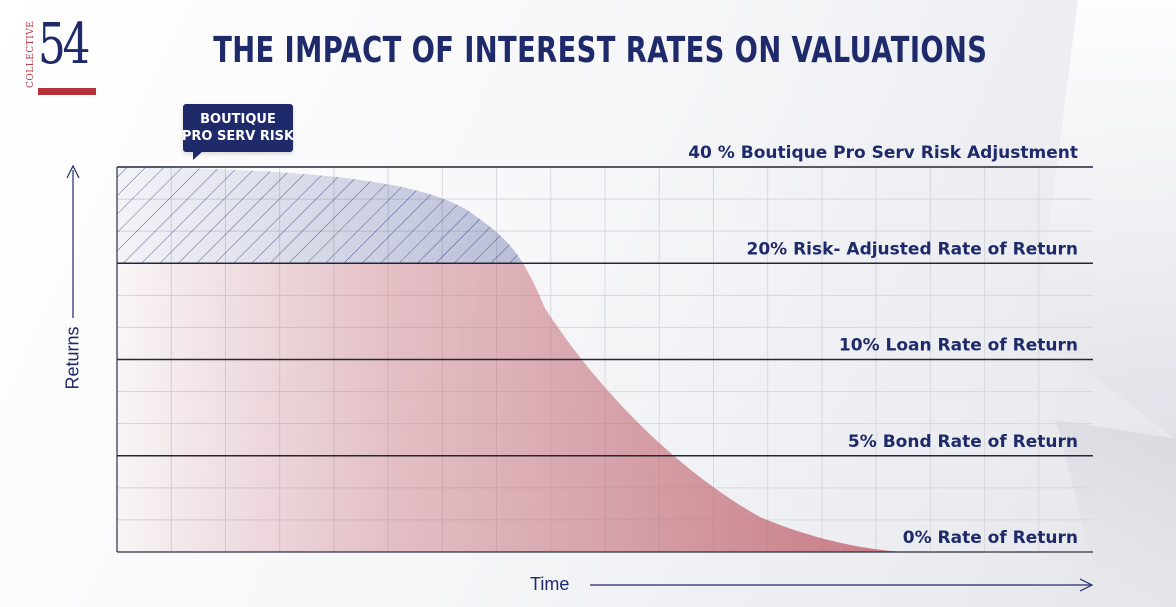  I want to click on level-label: 10% Loan Rate of Return, so click(958, 346).